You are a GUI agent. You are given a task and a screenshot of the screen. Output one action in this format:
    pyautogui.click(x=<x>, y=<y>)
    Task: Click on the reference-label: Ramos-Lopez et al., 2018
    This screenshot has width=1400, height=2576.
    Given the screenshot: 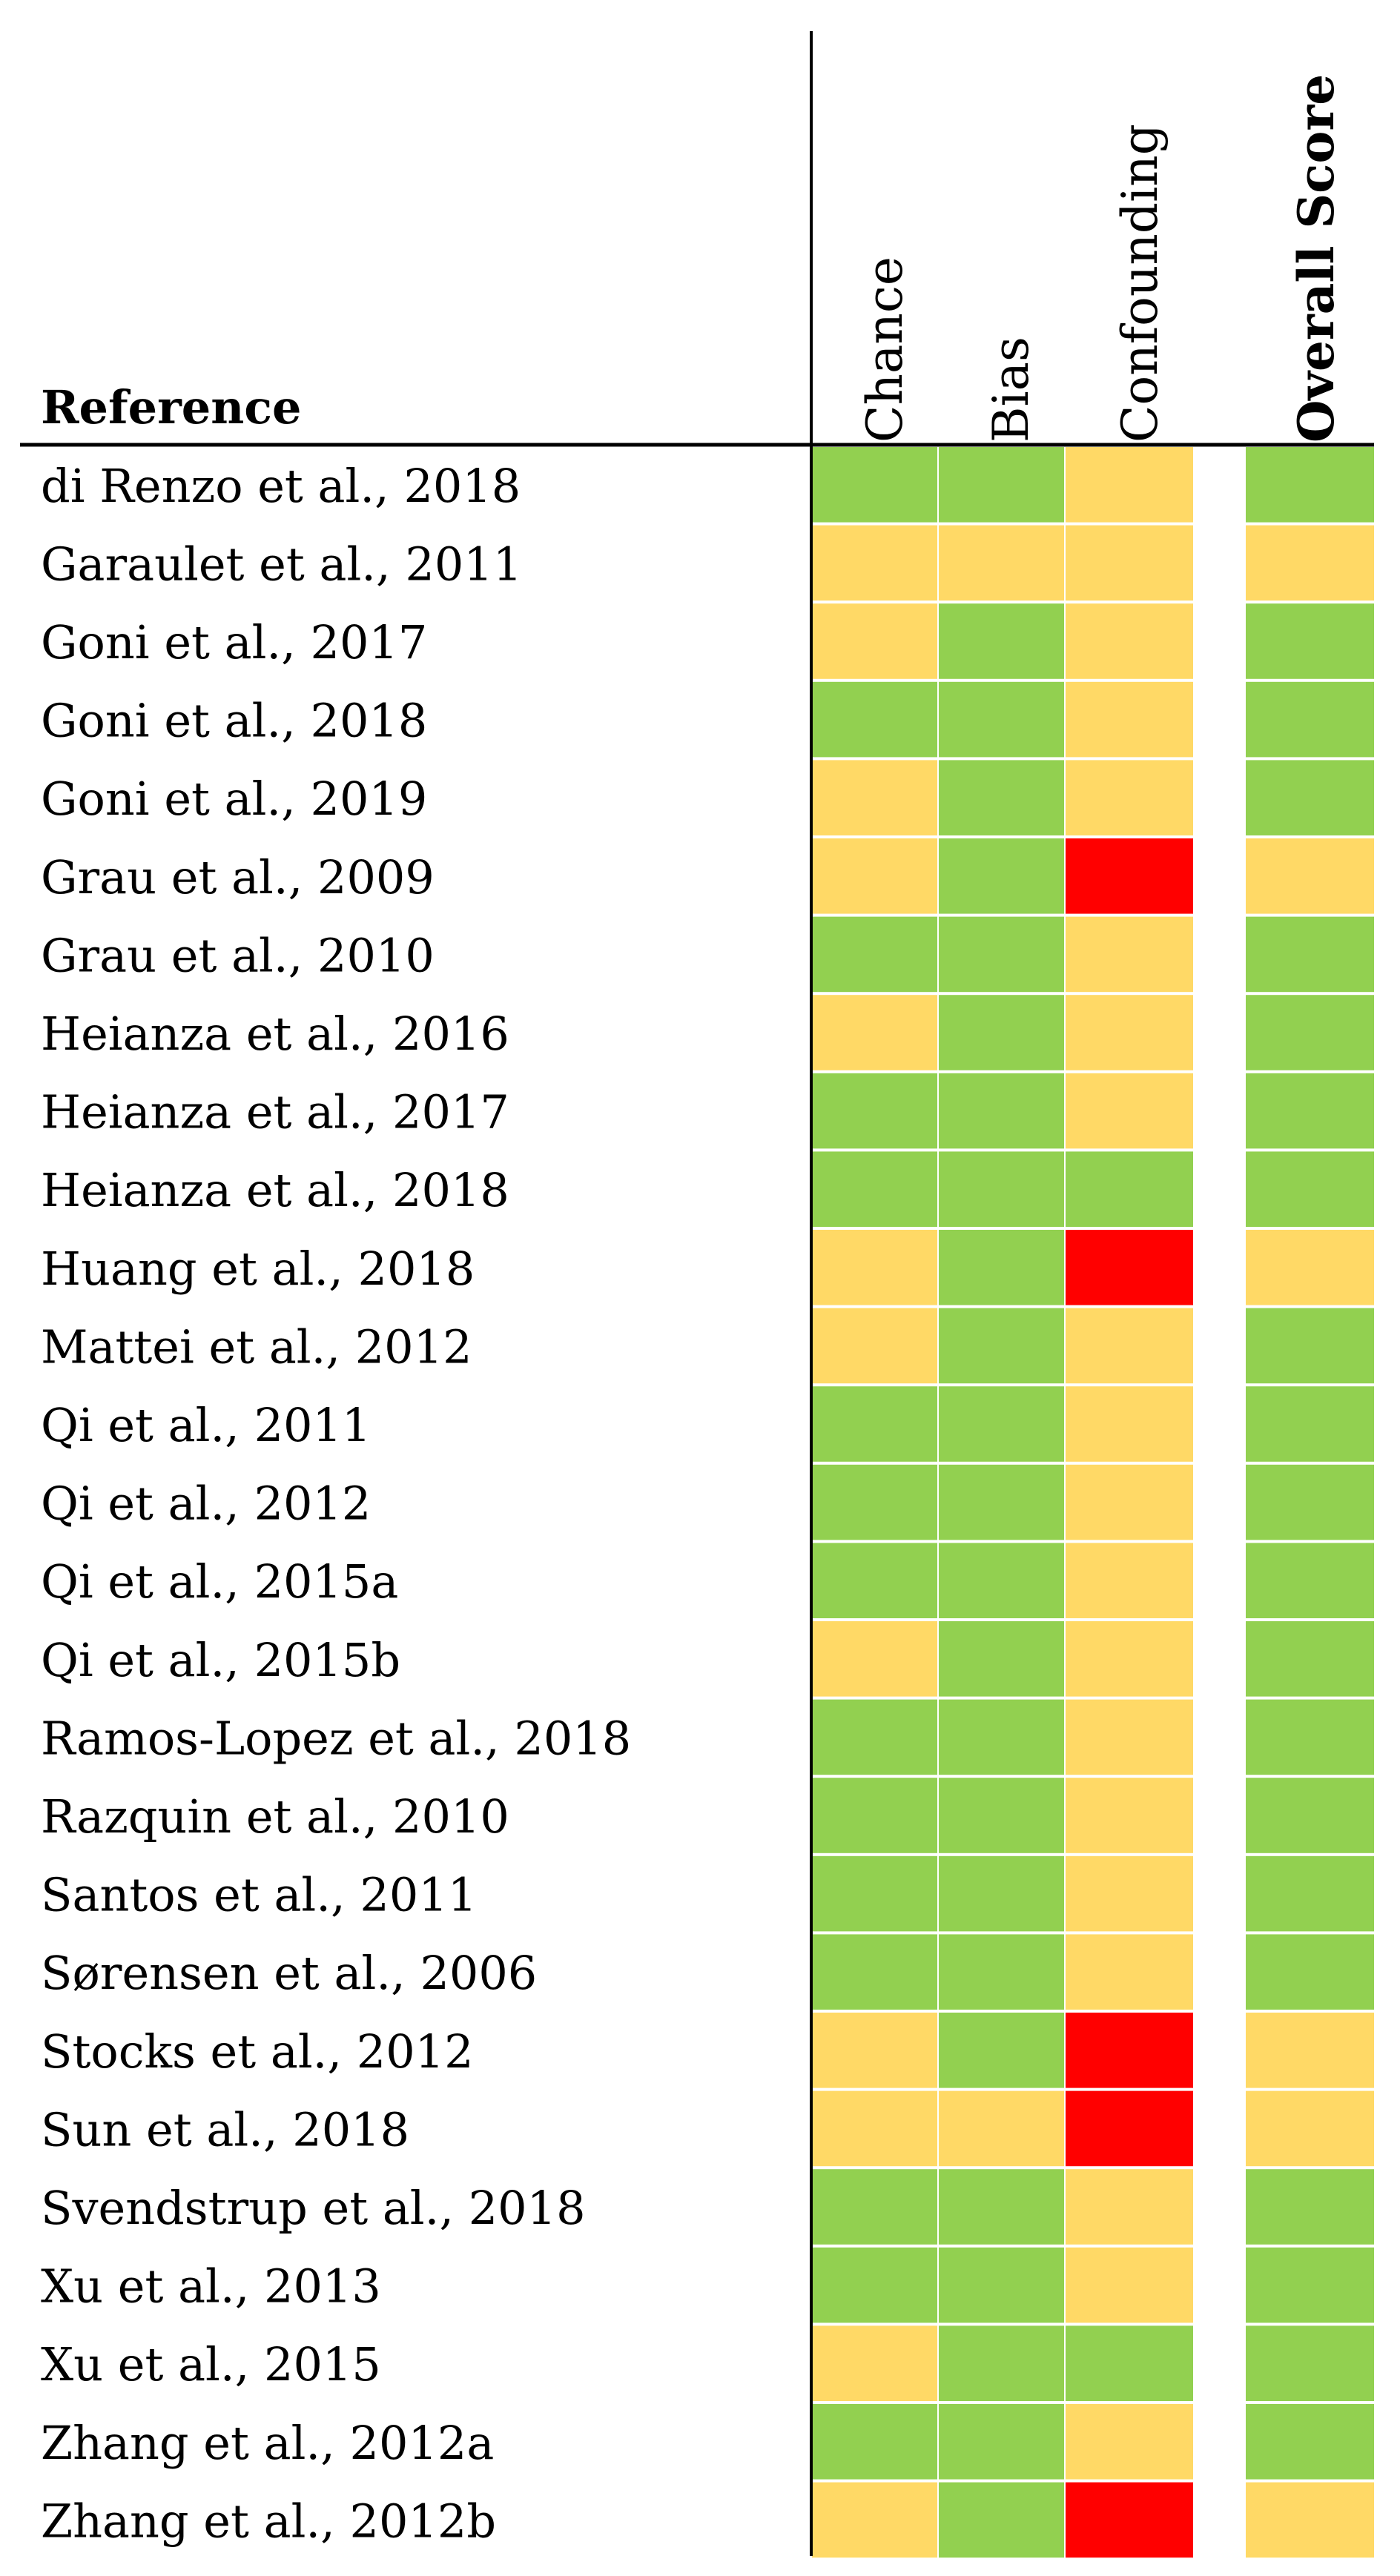 What is the action you would take?
    pyautogui.click(x=336, y=1738)
    